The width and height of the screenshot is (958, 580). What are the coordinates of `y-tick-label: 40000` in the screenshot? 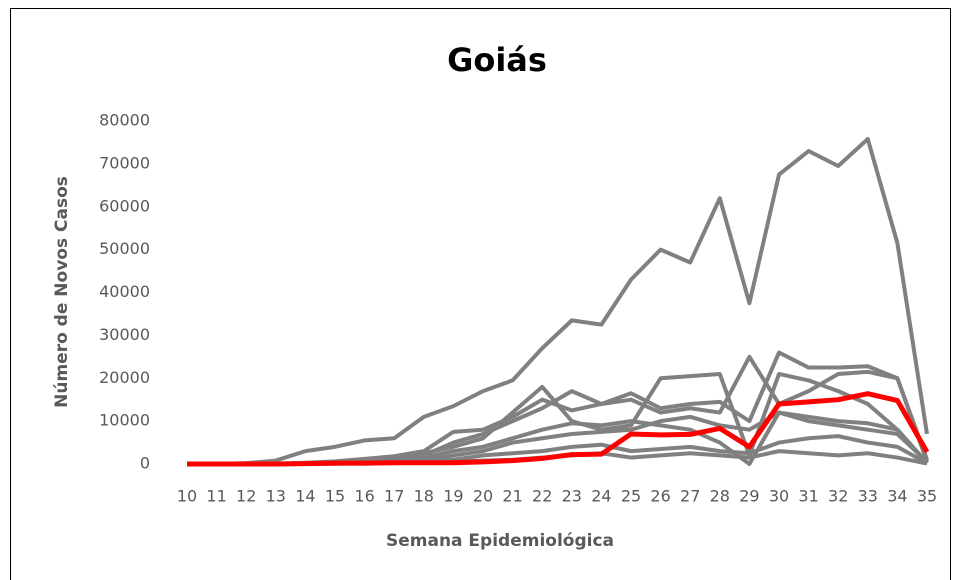 It's located at (124, 291).